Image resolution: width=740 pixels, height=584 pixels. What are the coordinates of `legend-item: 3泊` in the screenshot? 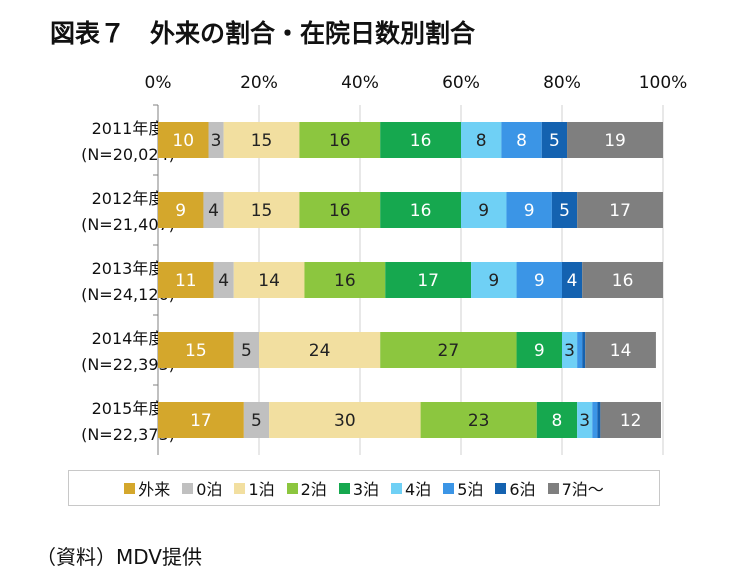 It's located at (358, 488).